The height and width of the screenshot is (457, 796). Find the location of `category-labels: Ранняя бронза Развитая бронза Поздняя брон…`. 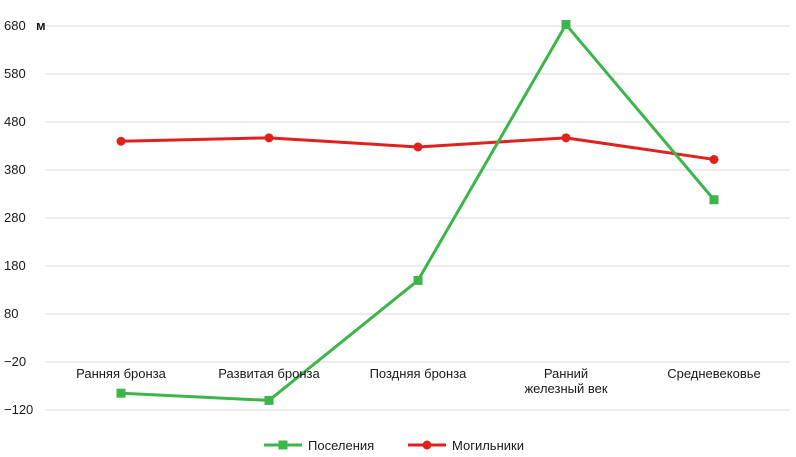

category-labels: Ранняя бронза Развитая бронза Поздняя брон… is located at coordinates (418, 381).